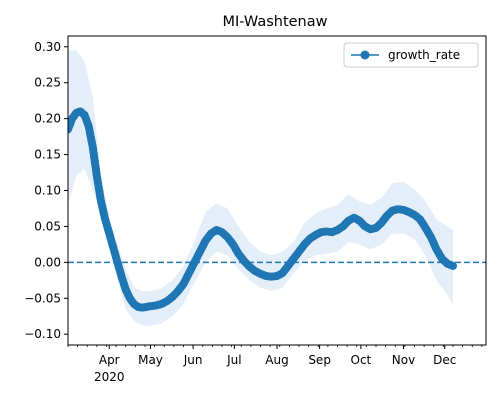  Describe the element at coordinates (233, 360) in the screenshot. I see `x-tick-label: Jul` at that location.